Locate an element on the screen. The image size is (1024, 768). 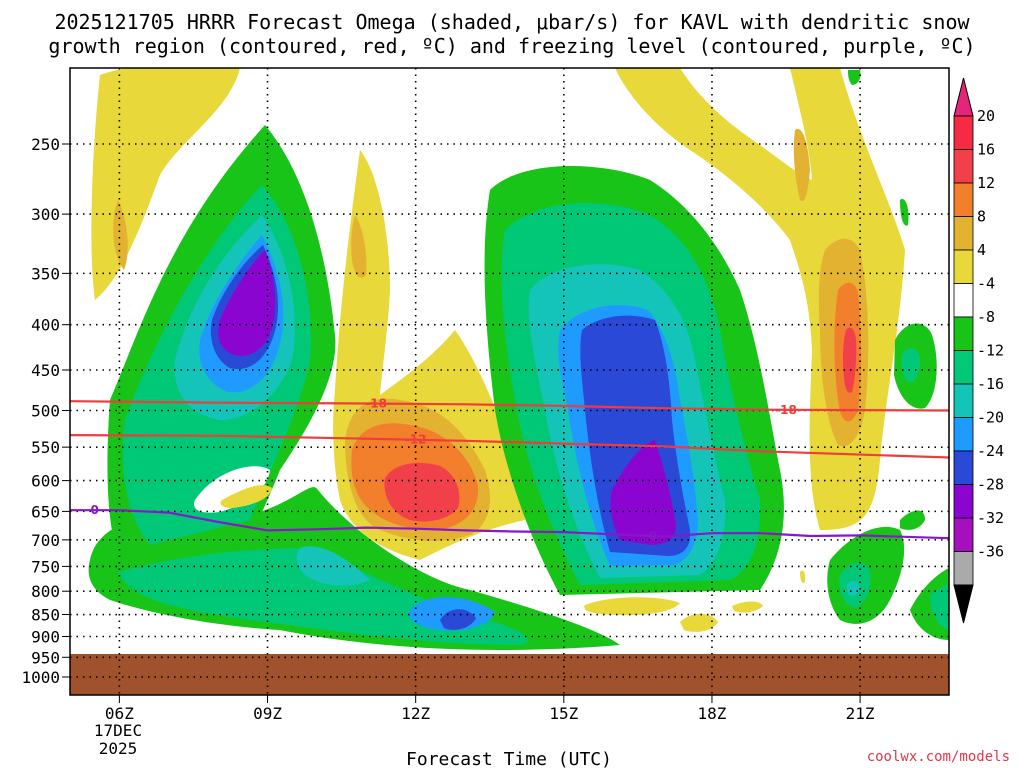
omega-neutral-pocket is located at coordinates (232, 489).